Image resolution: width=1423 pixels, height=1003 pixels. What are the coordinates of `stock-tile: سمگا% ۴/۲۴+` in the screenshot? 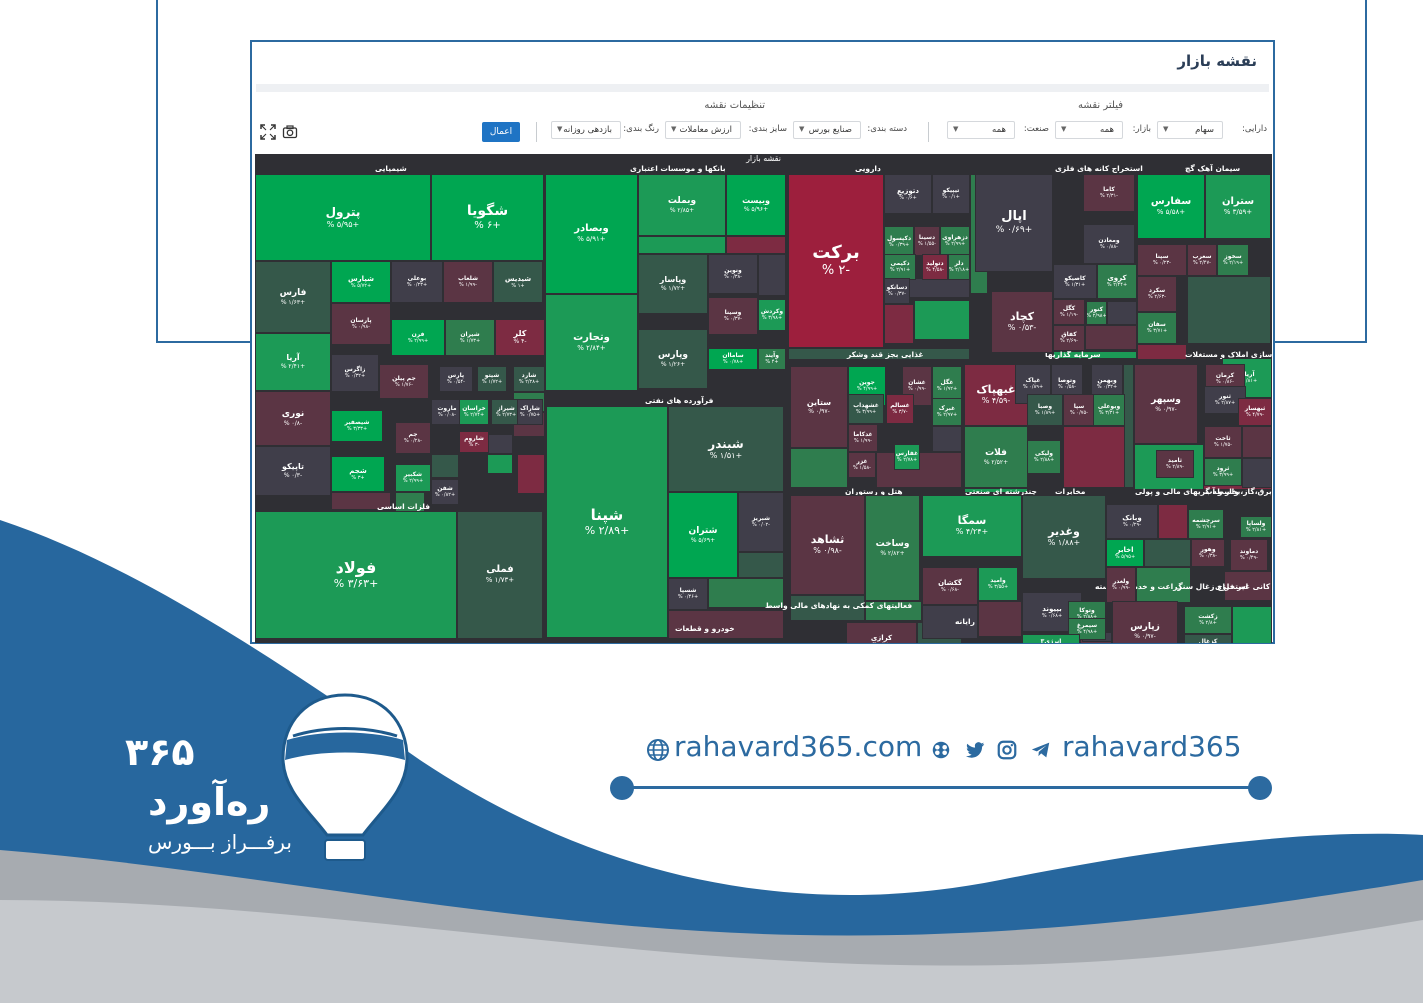 It's located at (972, 526).